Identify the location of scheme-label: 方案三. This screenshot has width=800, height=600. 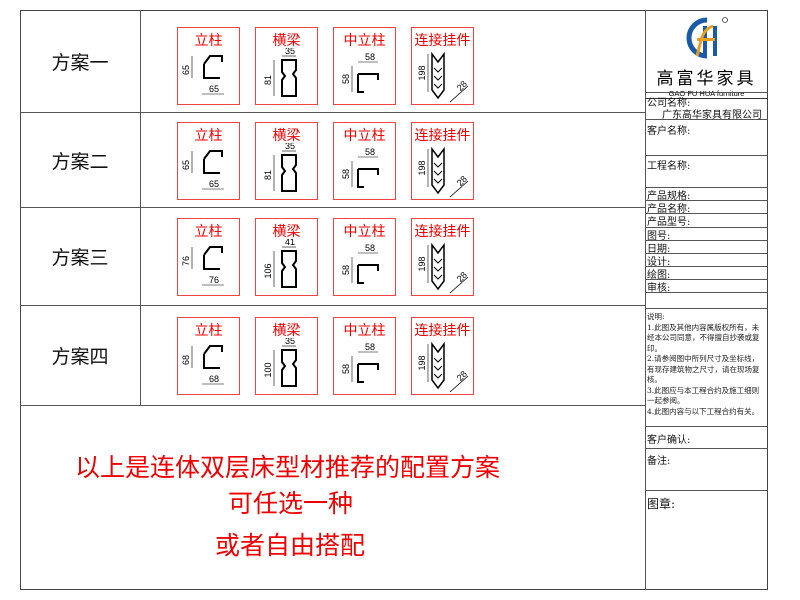
(80, 258).